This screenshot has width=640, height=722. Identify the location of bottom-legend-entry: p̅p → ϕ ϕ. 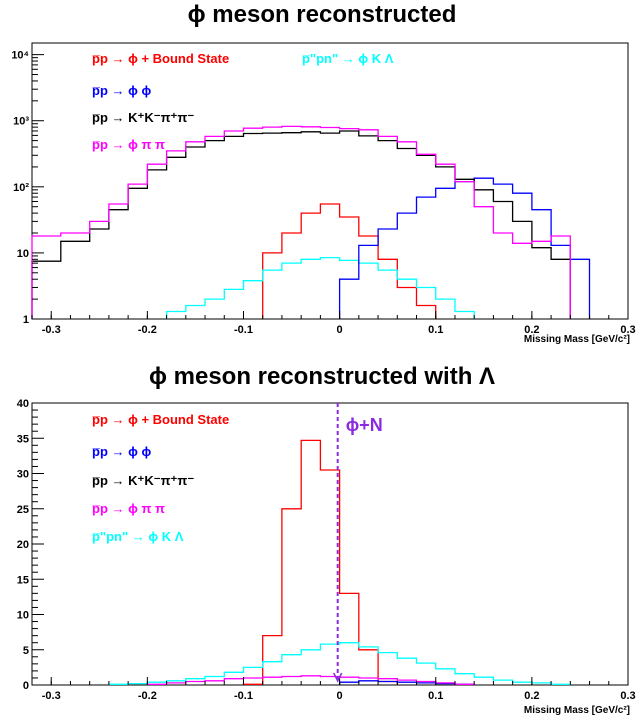
(121, 451).